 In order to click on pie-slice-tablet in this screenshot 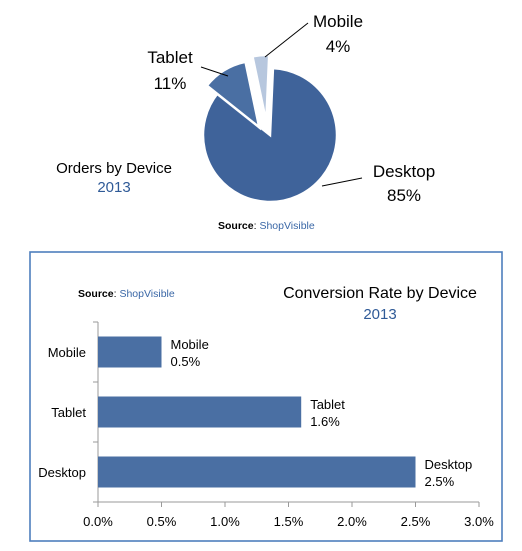, I will do `click(233, 95)`.